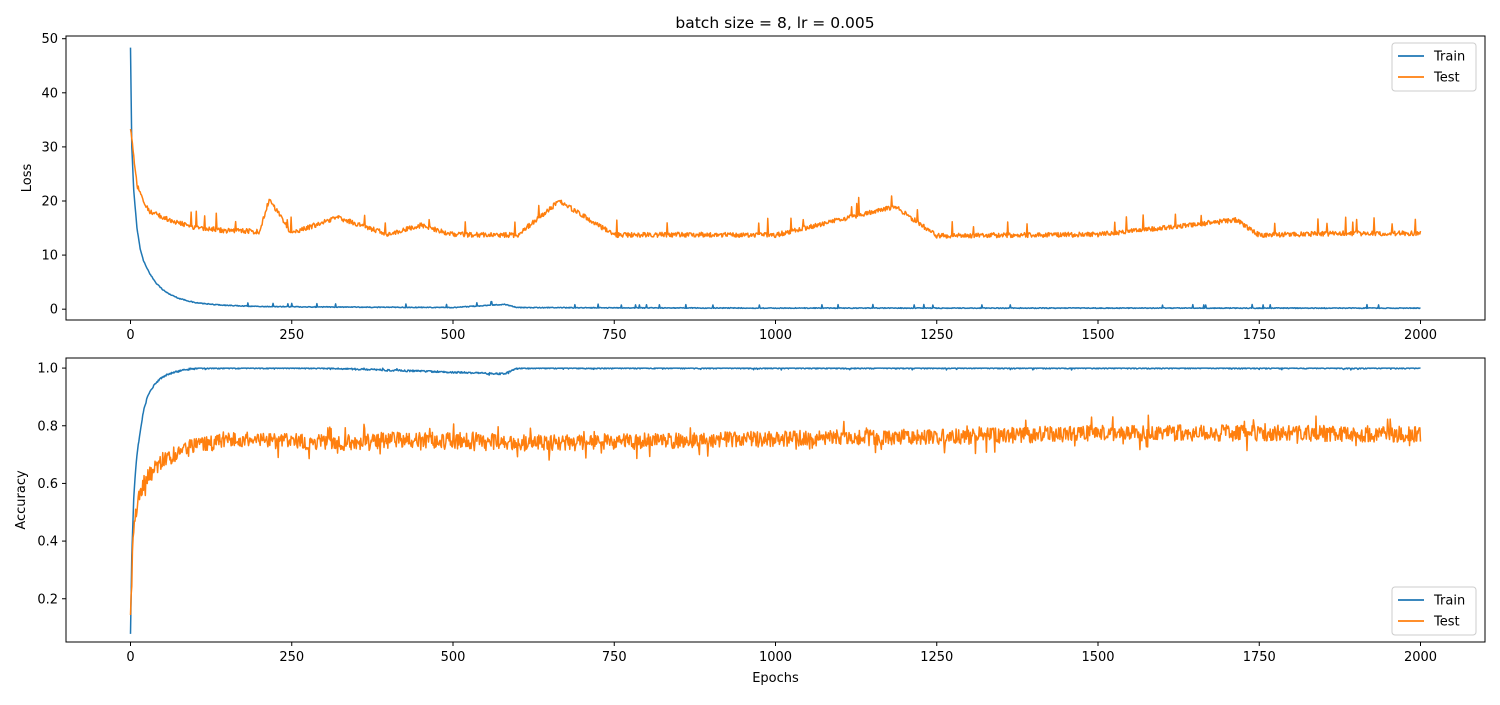 This screenshot has width=1500, height=705. Describe the element at coordinates (47, 542) in the screenshot. I see `y-tick-label: 0.4` at that location.